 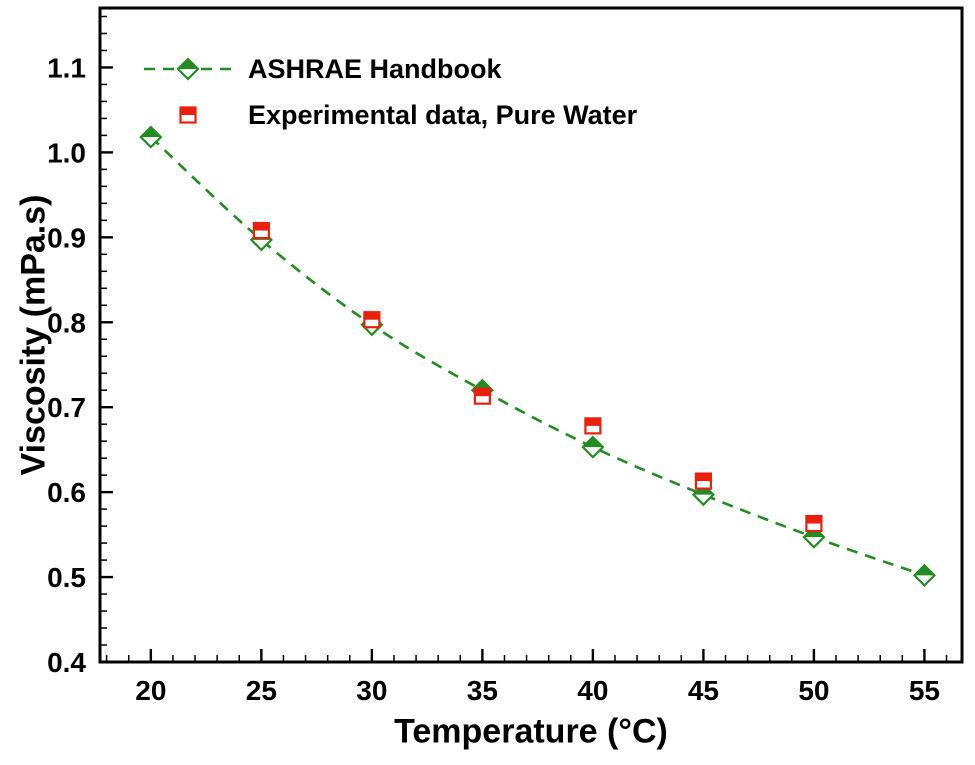 What do you see at coordinates (66, 152) in the screenshot?
I see `y-tick-label: 1.0` at bounding box center [66, 152].